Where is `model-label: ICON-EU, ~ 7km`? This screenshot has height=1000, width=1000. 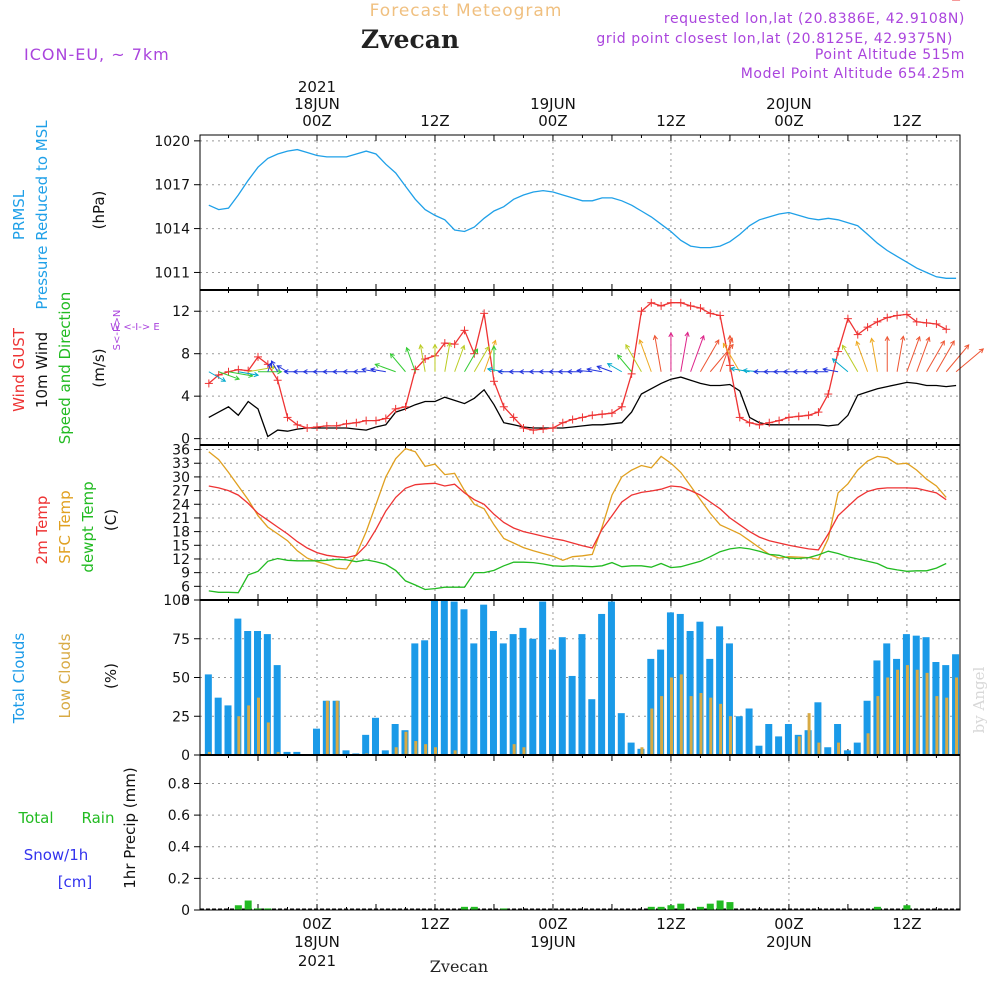
model-label: ICON-EU, ~ 7km is located at coordinates (97, 54).